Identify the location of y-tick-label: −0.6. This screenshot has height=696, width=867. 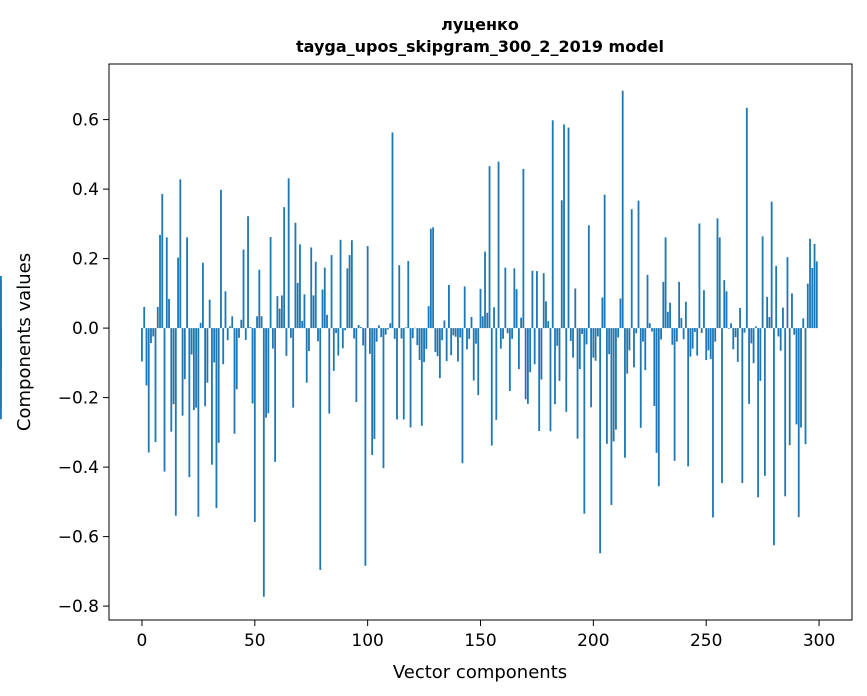
(78, 538).